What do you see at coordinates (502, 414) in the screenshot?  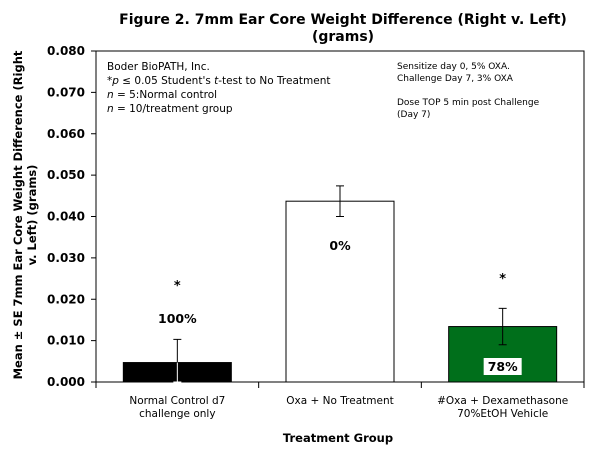 I see `x-category-label-line2: 70%EtOH Vehicle` at bounding box center [502, 414].